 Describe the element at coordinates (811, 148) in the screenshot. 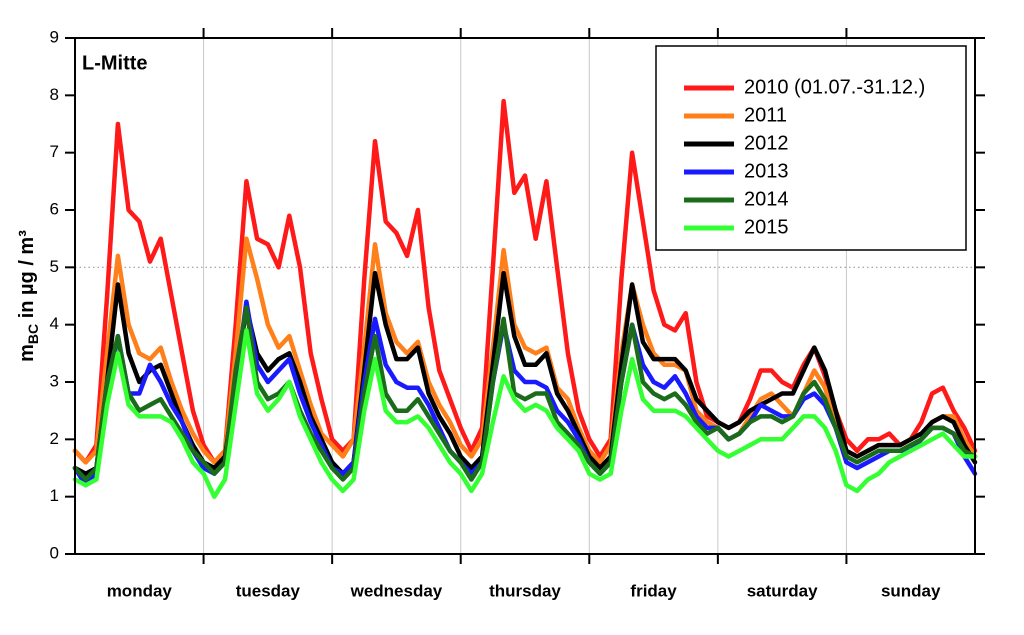

I see `legend-box` at that location.